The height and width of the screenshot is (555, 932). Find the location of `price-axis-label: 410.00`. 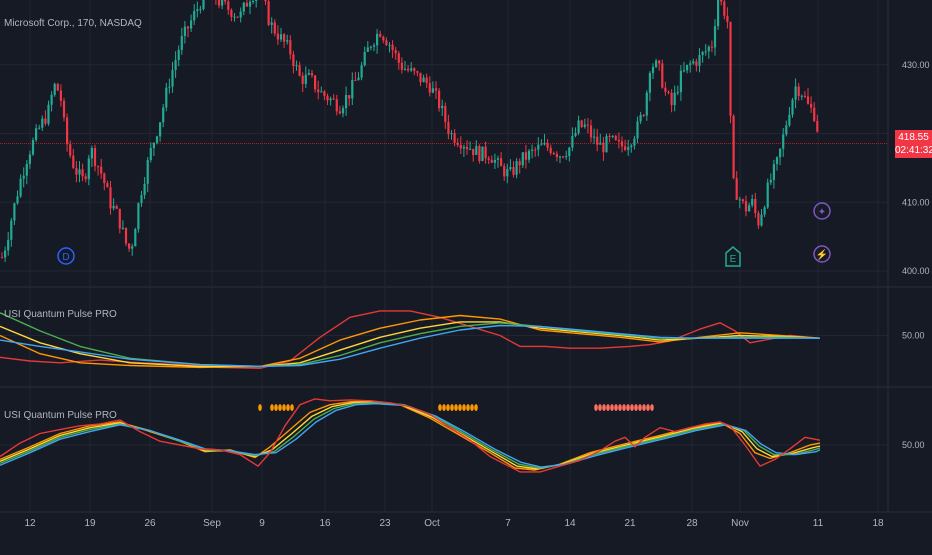

price-axis-label: 410.00 is located at coordinates (916, 202).